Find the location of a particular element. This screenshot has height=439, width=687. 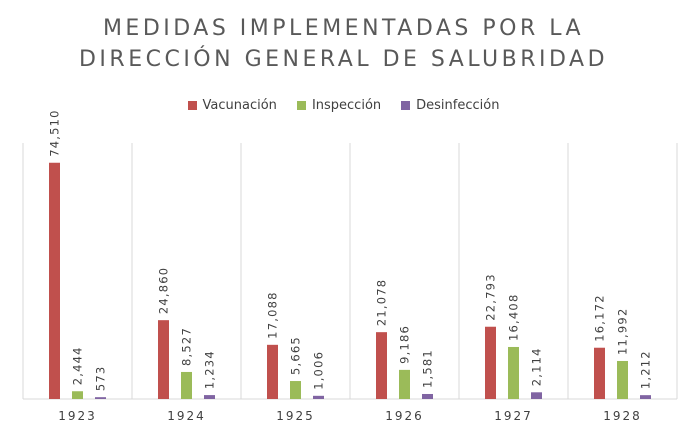

data-label: 16,172 is located at coordinates (600, 317).